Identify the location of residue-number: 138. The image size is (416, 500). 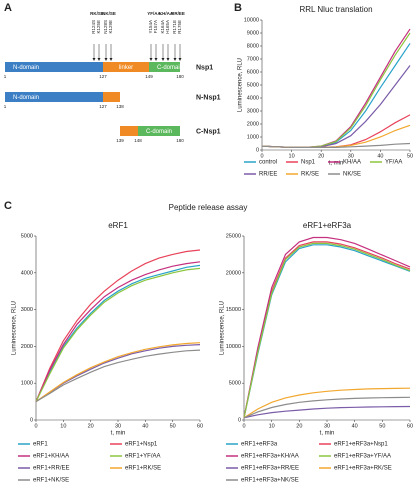
(120, 106).